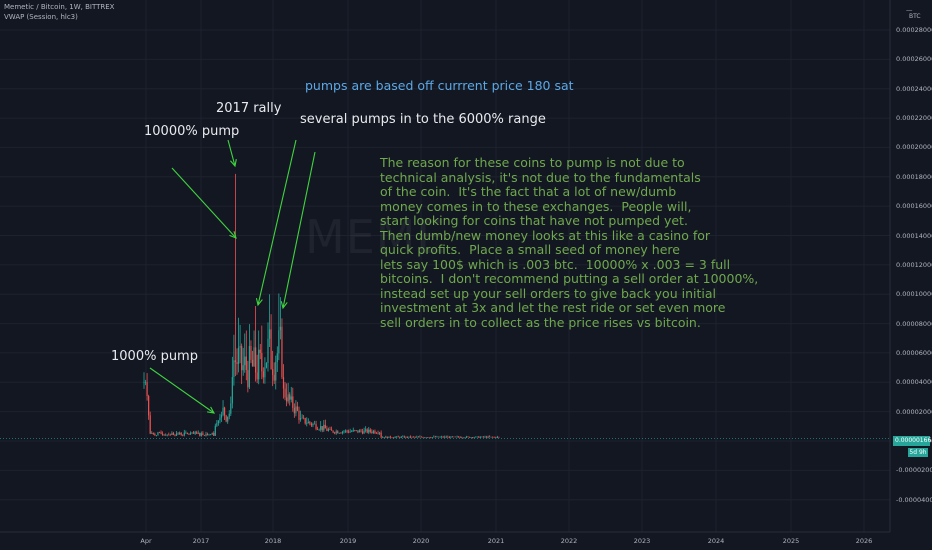  I want to click on price-tick-label: -0.00002000, so click(914, 470).